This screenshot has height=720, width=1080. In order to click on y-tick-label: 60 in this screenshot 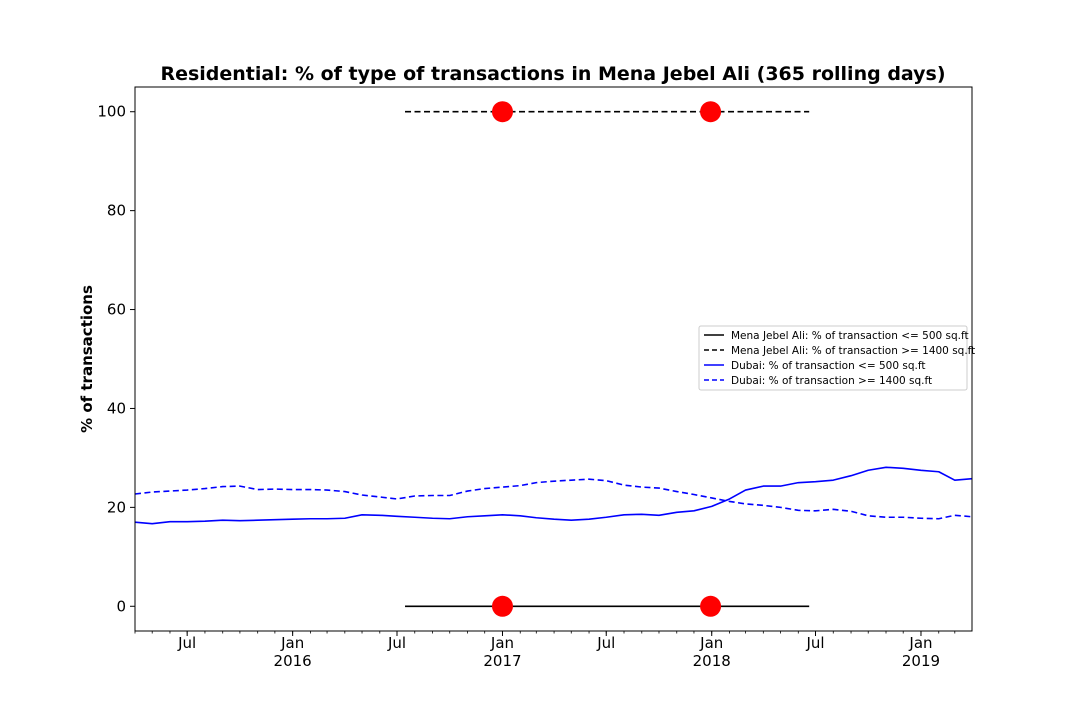, I will do `click(116, 310)`.